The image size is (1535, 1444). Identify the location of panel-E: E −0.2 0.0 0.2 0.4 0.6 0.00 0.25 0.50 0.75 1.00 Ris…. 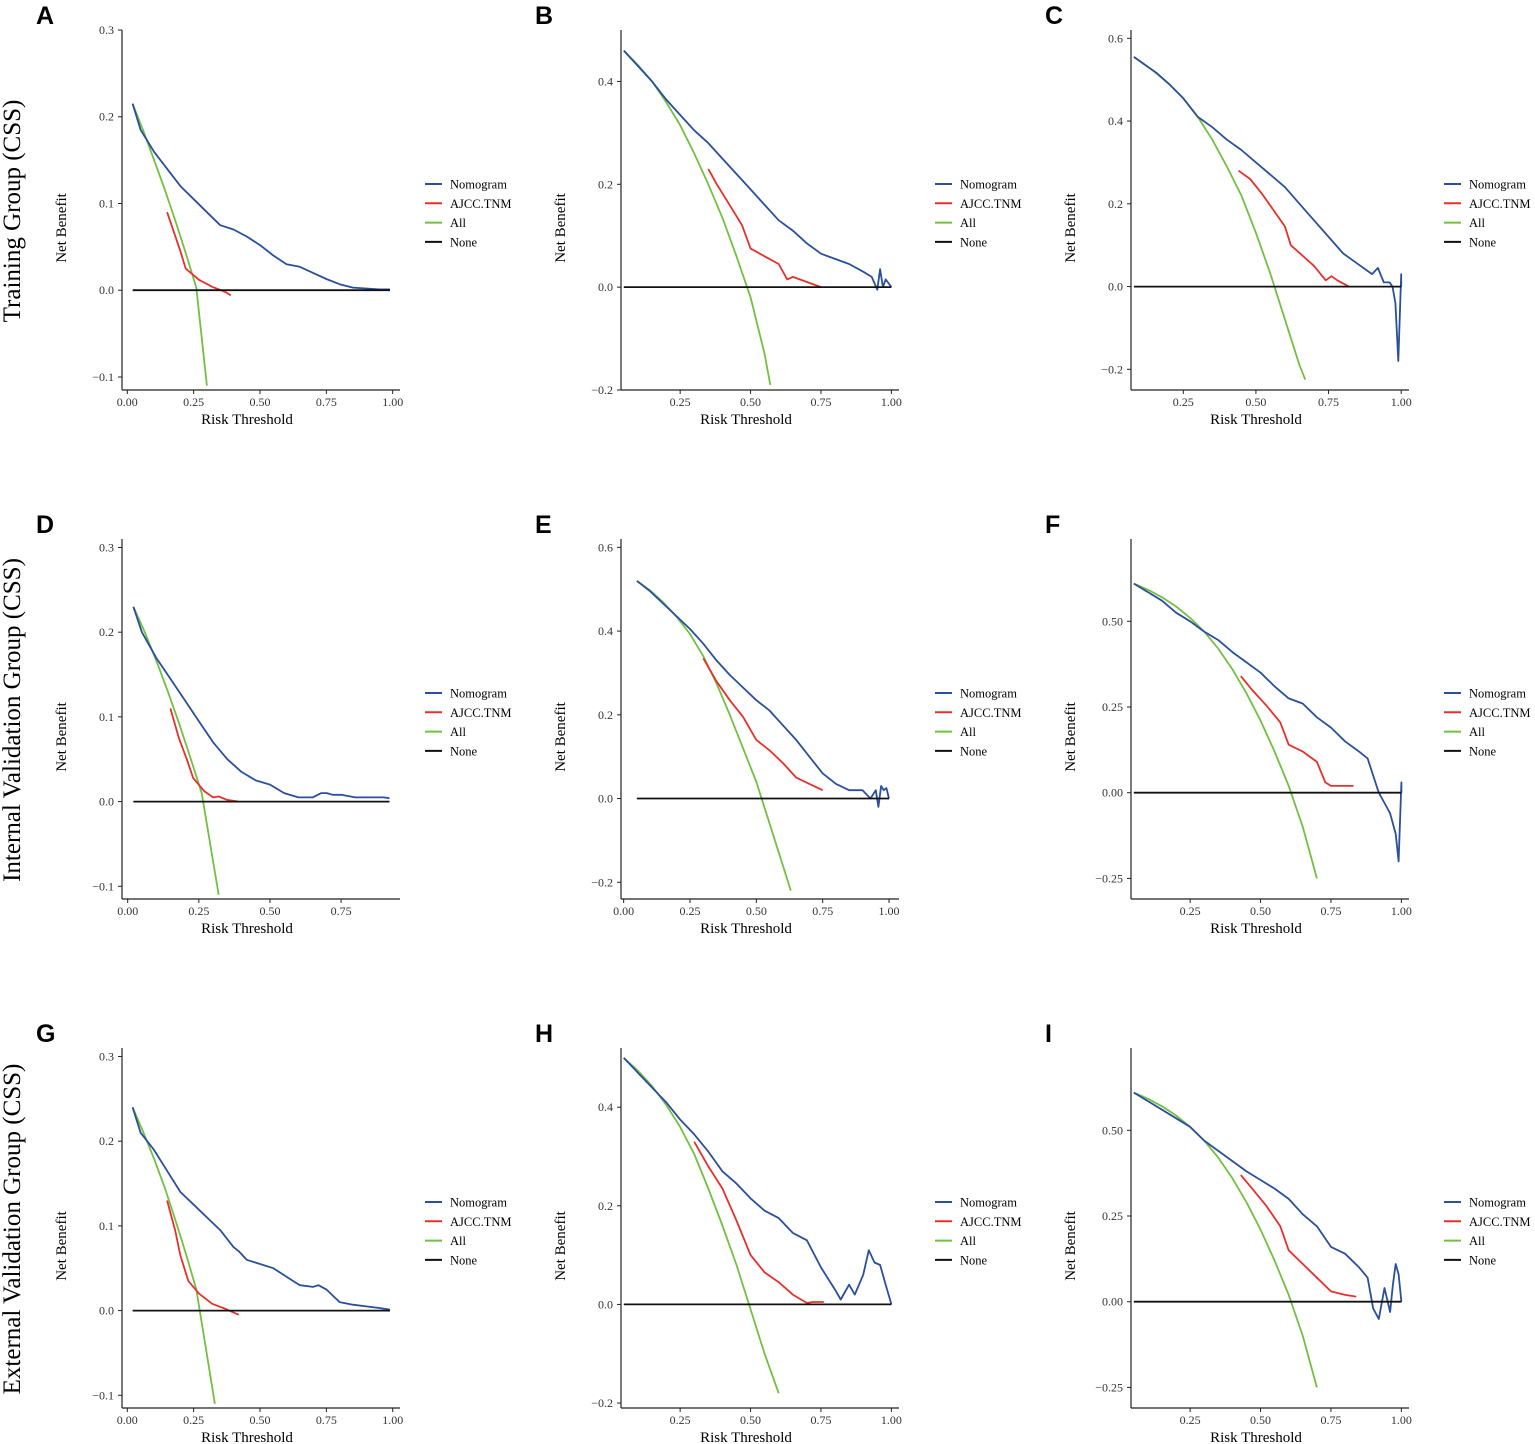
(778, 724).